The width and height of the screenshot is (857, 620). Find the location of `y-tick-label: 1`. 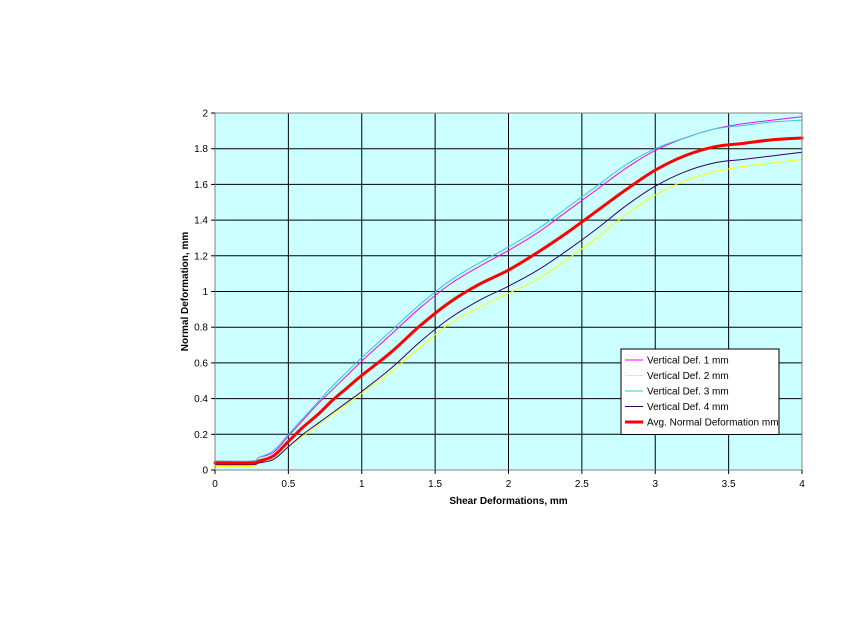

y-tick-label: 1 is located at coordinates (205, 292).